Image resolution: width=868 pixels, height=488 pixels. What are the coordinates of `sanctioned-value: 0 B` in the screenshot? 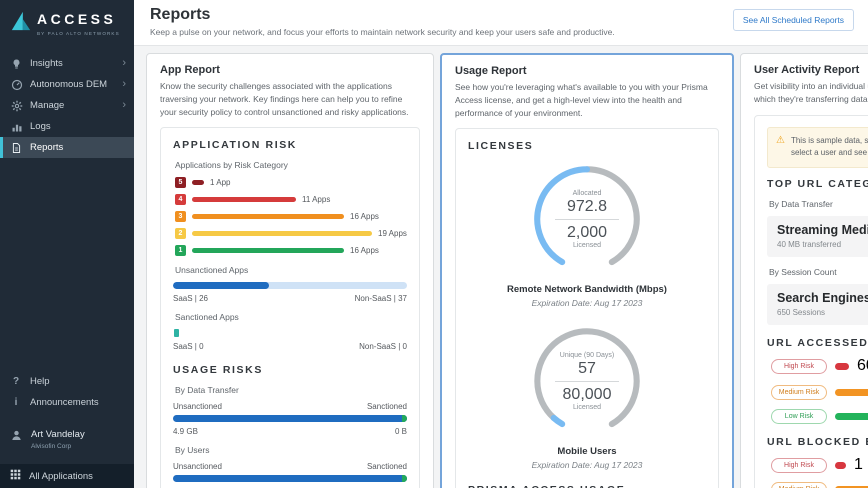 It's located at (400, 432).